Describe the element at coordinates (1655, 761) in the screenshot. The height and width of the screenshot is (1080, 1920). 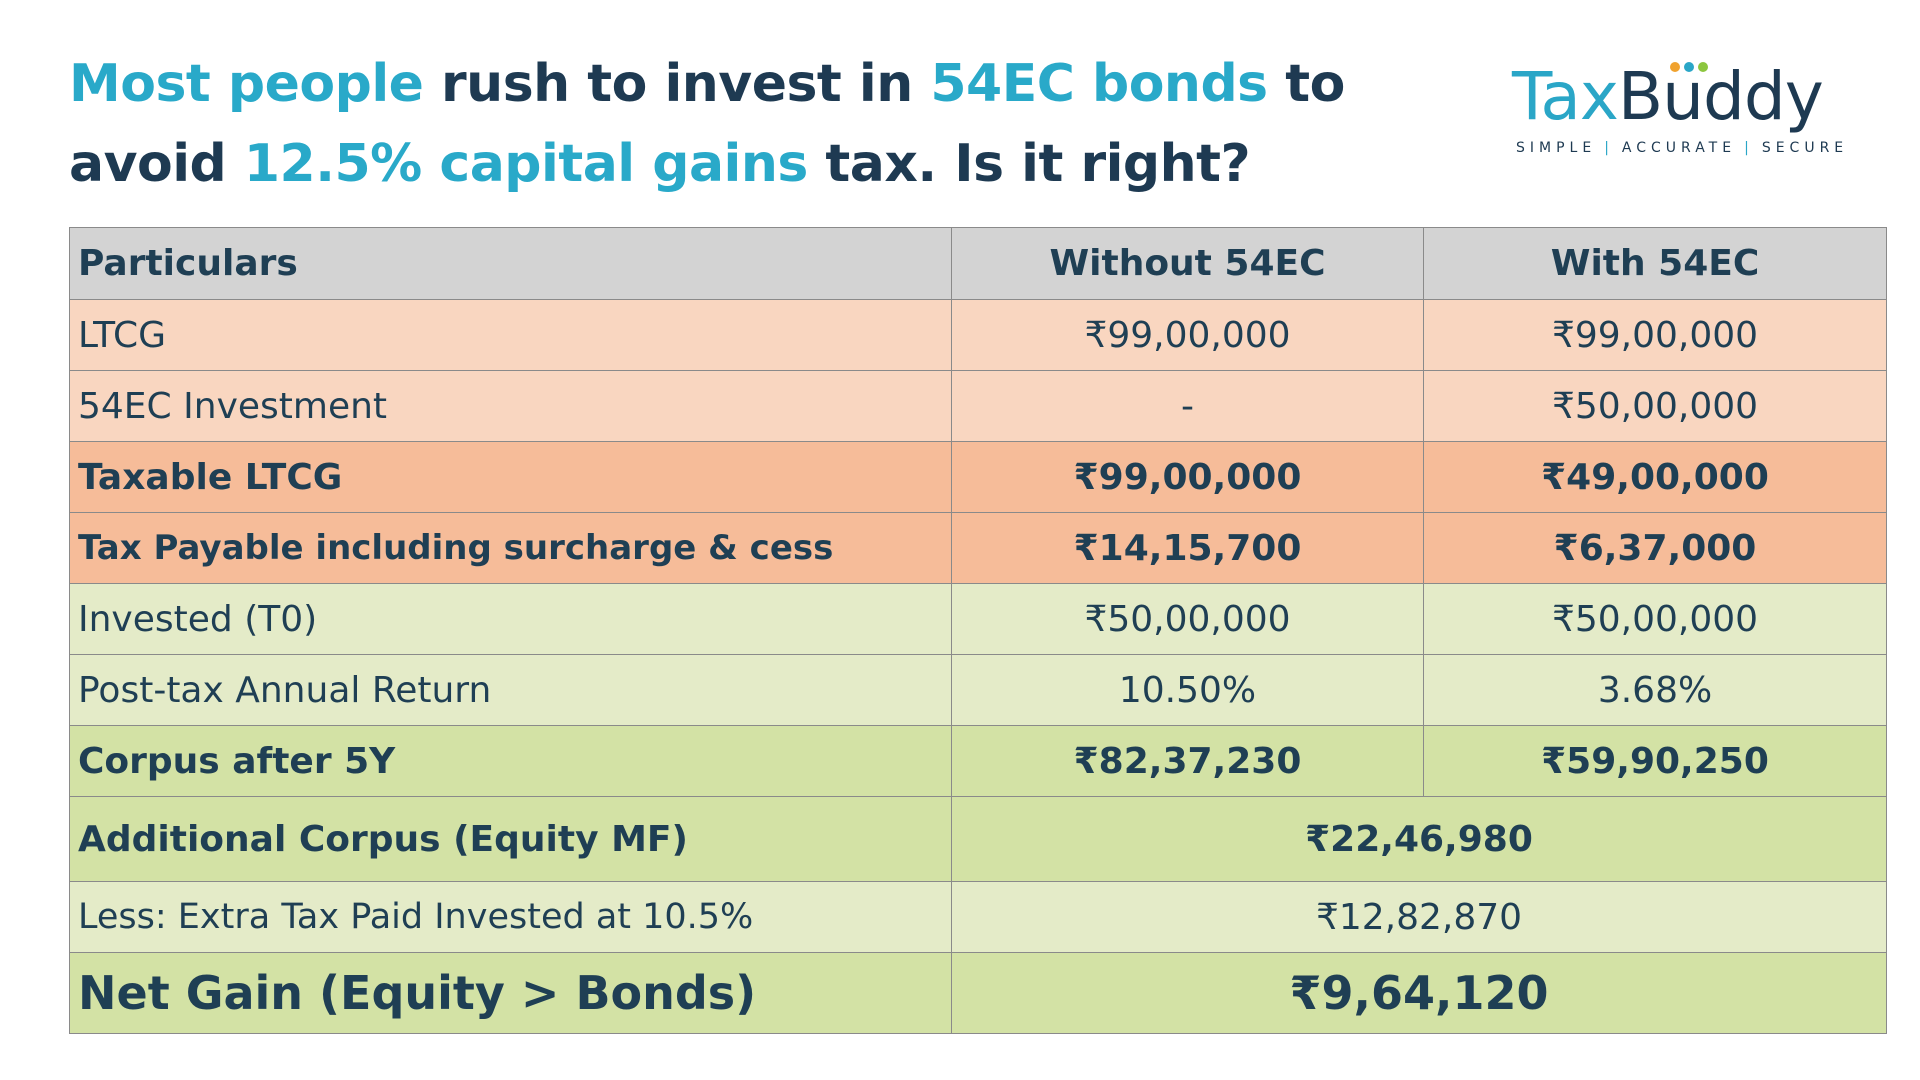
I see `cell-with-54ec: ₹59,90,250` at that location.